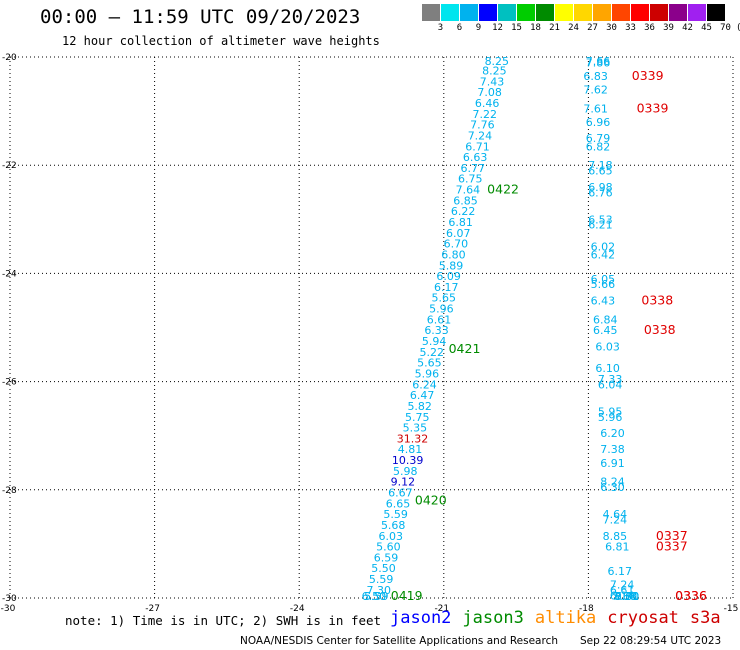 This screenshot has height=650, width=740. I want to click on pass-time-label: 0336, so click(691, 595).